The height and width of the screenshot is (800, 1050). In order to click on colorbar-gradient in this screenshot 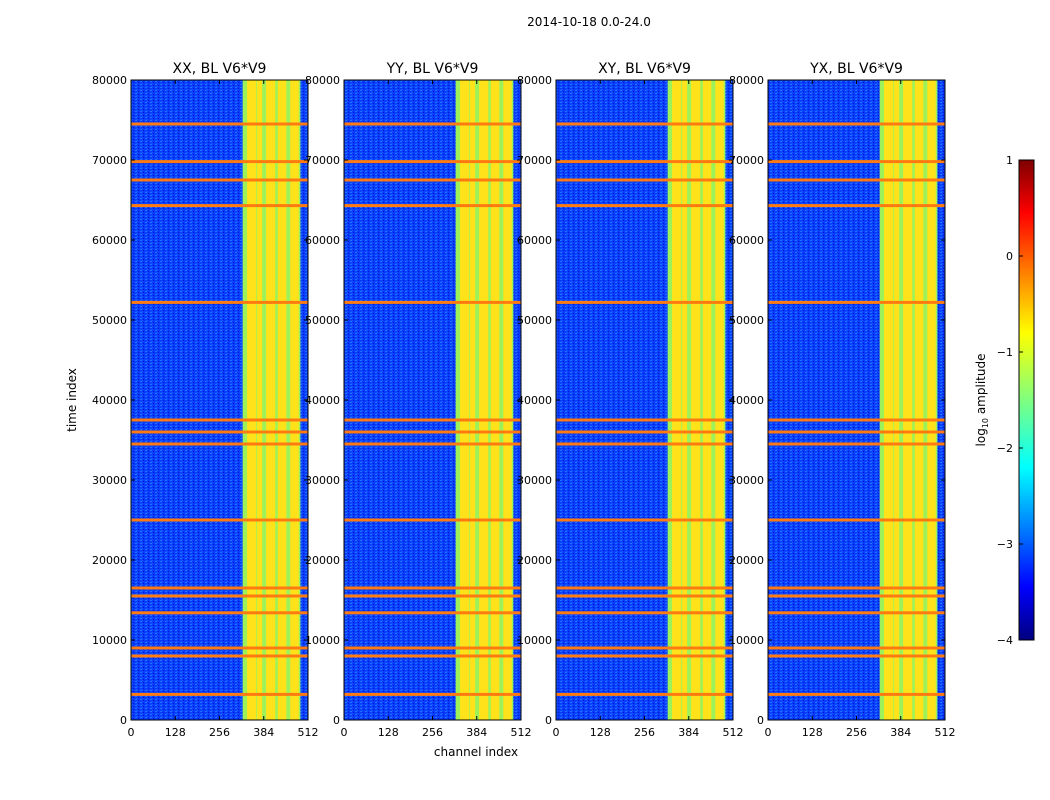, I will do `click(1026, 400)`.